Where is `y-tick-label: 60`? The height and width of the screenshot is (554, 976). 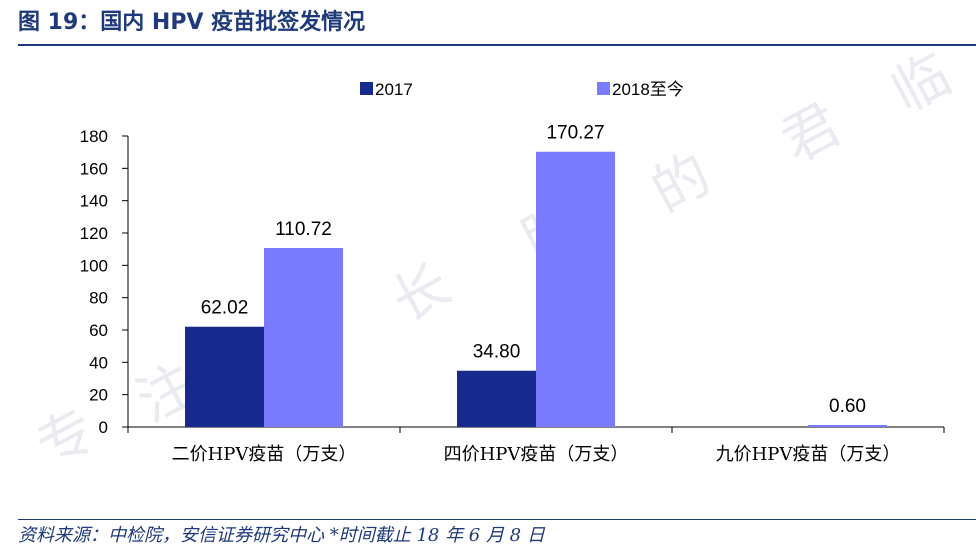 y-tick-label: 60 is located at coordinates (98, 330).